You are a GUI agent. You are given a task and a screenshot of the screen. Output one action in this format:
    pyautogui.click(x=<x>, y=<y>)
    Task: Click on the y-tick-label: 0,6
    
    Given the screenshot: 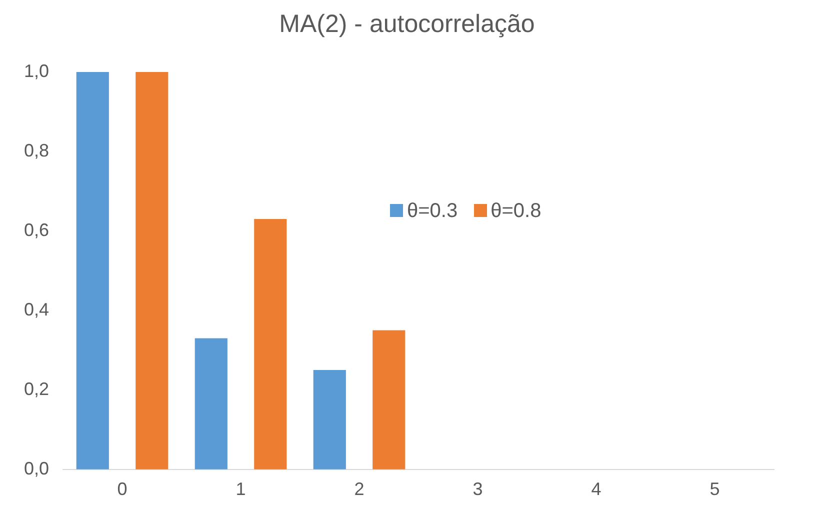 What is the action you would take?
    pyautogui.click(x=37, y=230)
    